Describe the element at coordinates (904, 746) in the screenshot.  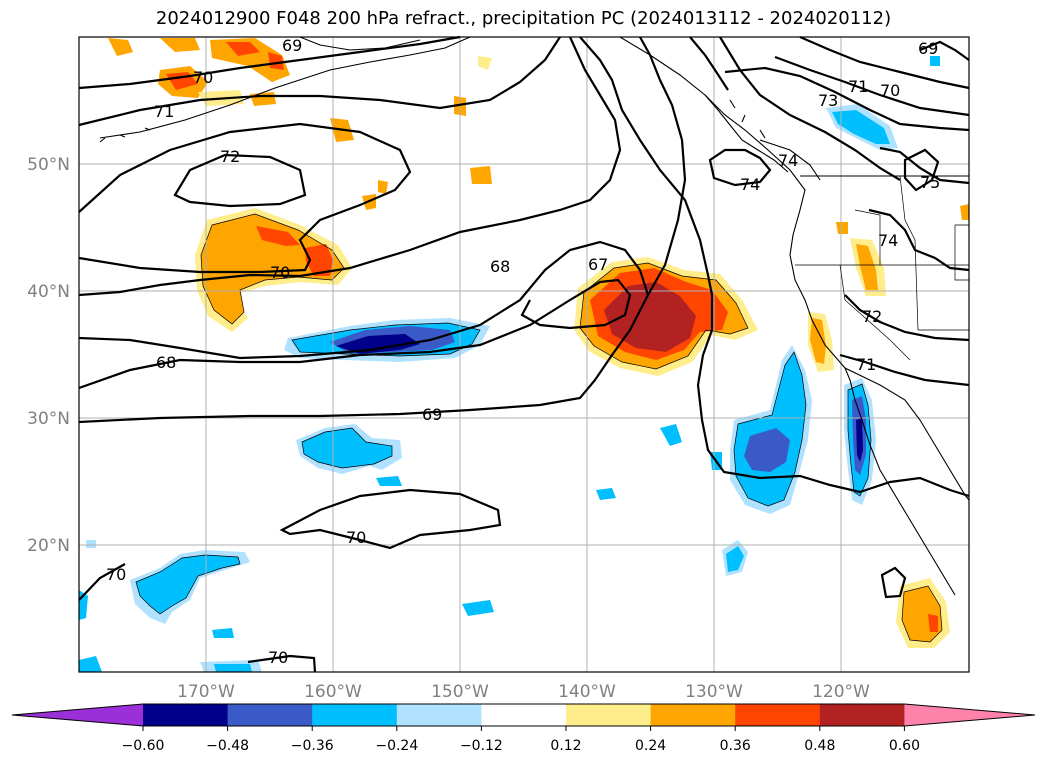
I see `colorbar-tick-label: 0.60` at that location.